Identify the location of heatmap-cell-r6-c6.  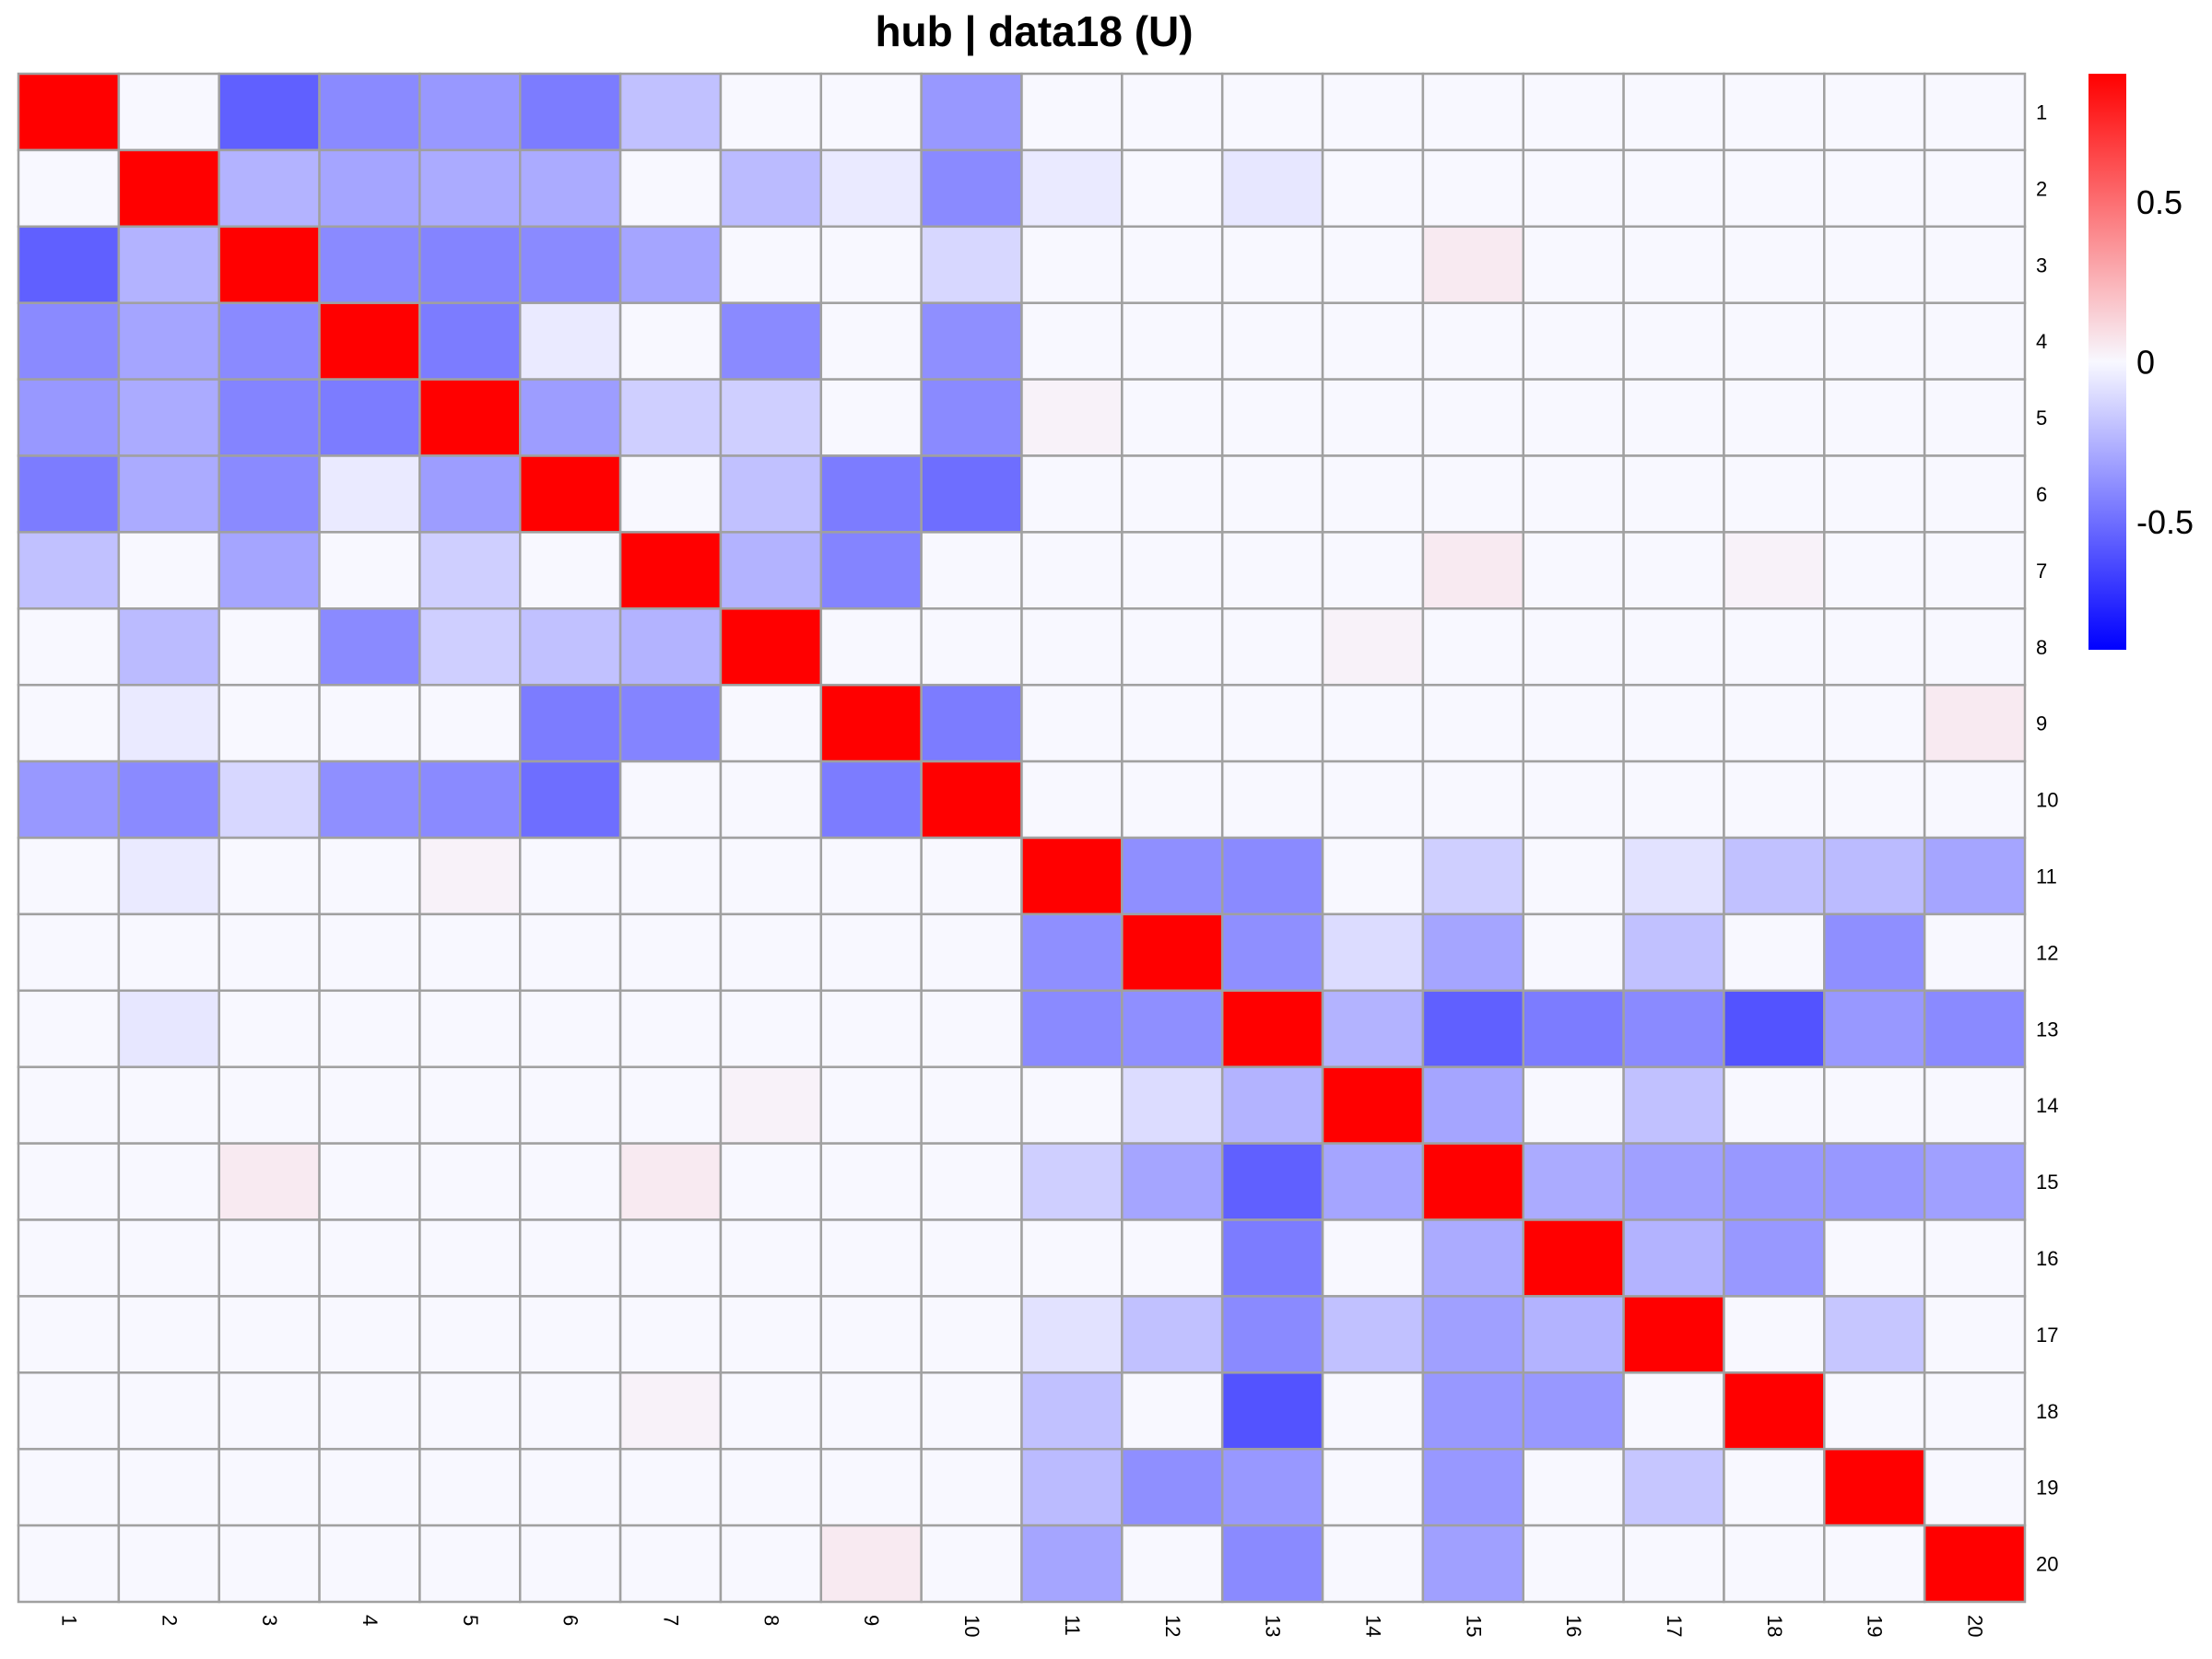
(570, 494).